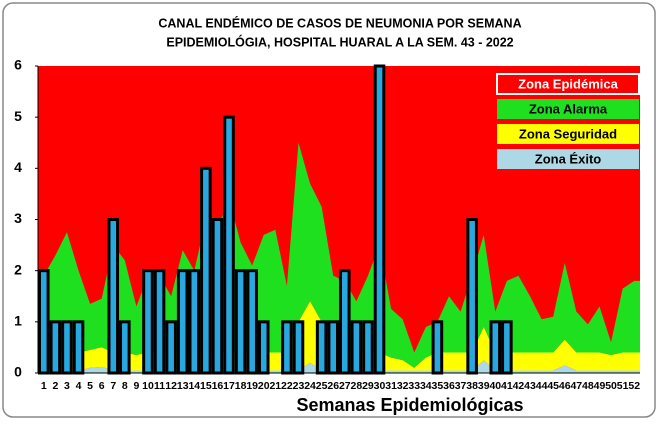  I want to click on x-tick-label: 50, so click(611, 386).